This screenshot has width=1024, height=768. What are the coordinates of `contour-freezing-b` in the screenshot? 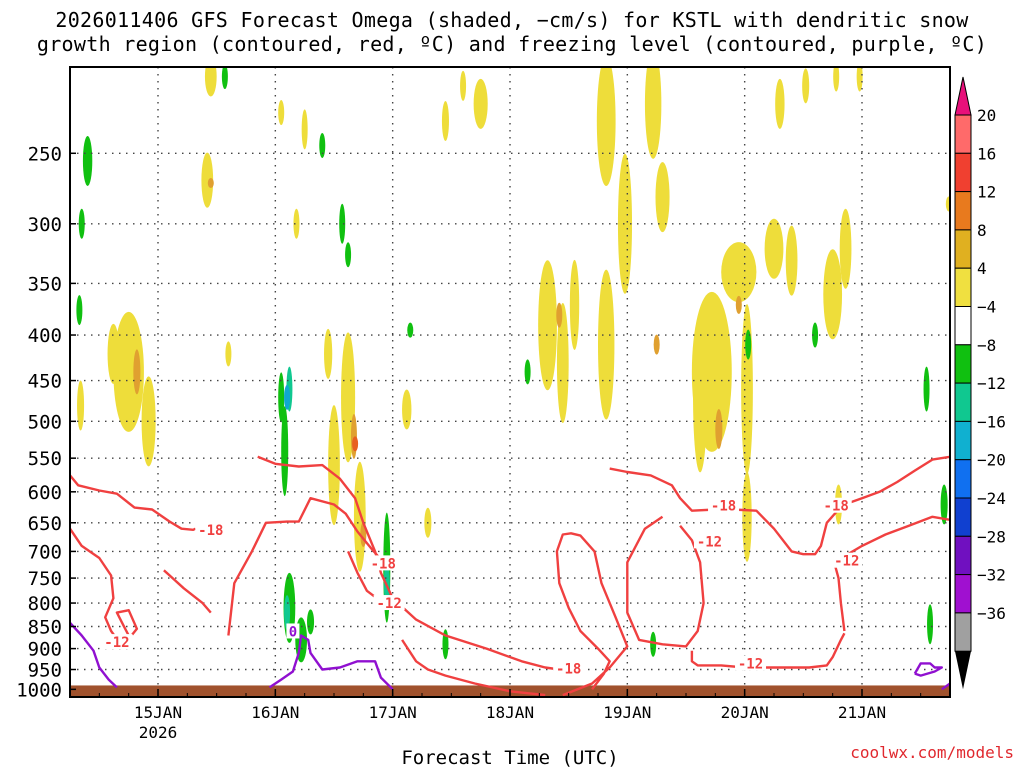 It's located at (331, 662).